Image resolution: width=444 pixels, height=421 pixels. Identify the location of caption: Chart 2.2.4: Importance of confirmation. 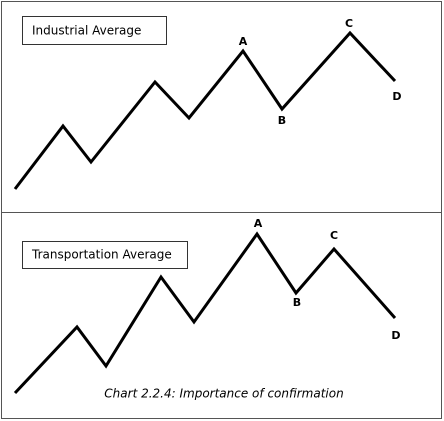
(223, 394).